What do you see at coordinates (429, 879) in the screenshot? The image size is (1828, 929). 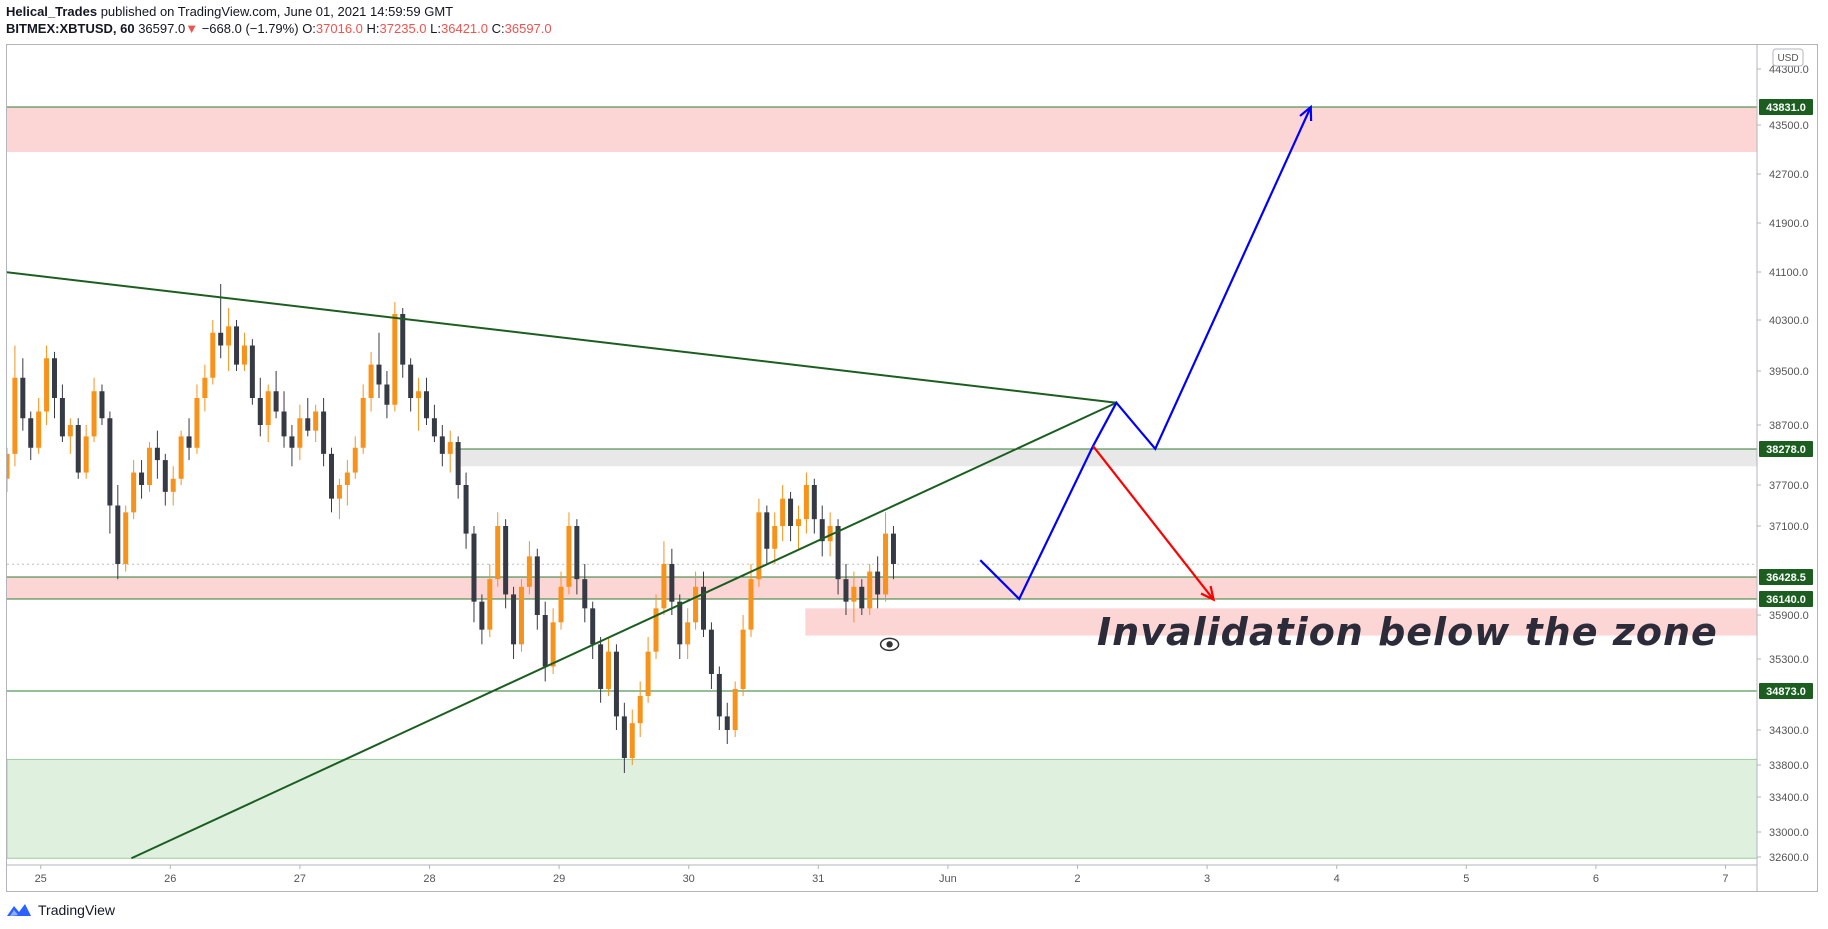 I see `x-tick-label: 28` at bounding box center [429, 879].